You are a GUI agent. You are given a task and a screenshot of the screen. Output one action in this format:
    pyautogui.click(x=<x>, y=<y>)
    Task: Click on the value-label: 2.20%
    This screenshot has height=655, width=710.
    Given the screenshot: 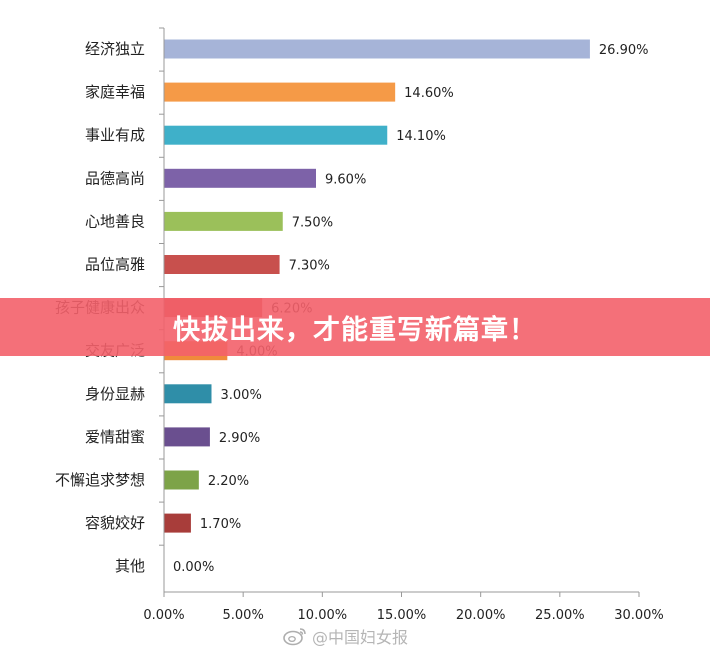 What is the action you would take?
    pyautogui.click(x=228, y=481)
    